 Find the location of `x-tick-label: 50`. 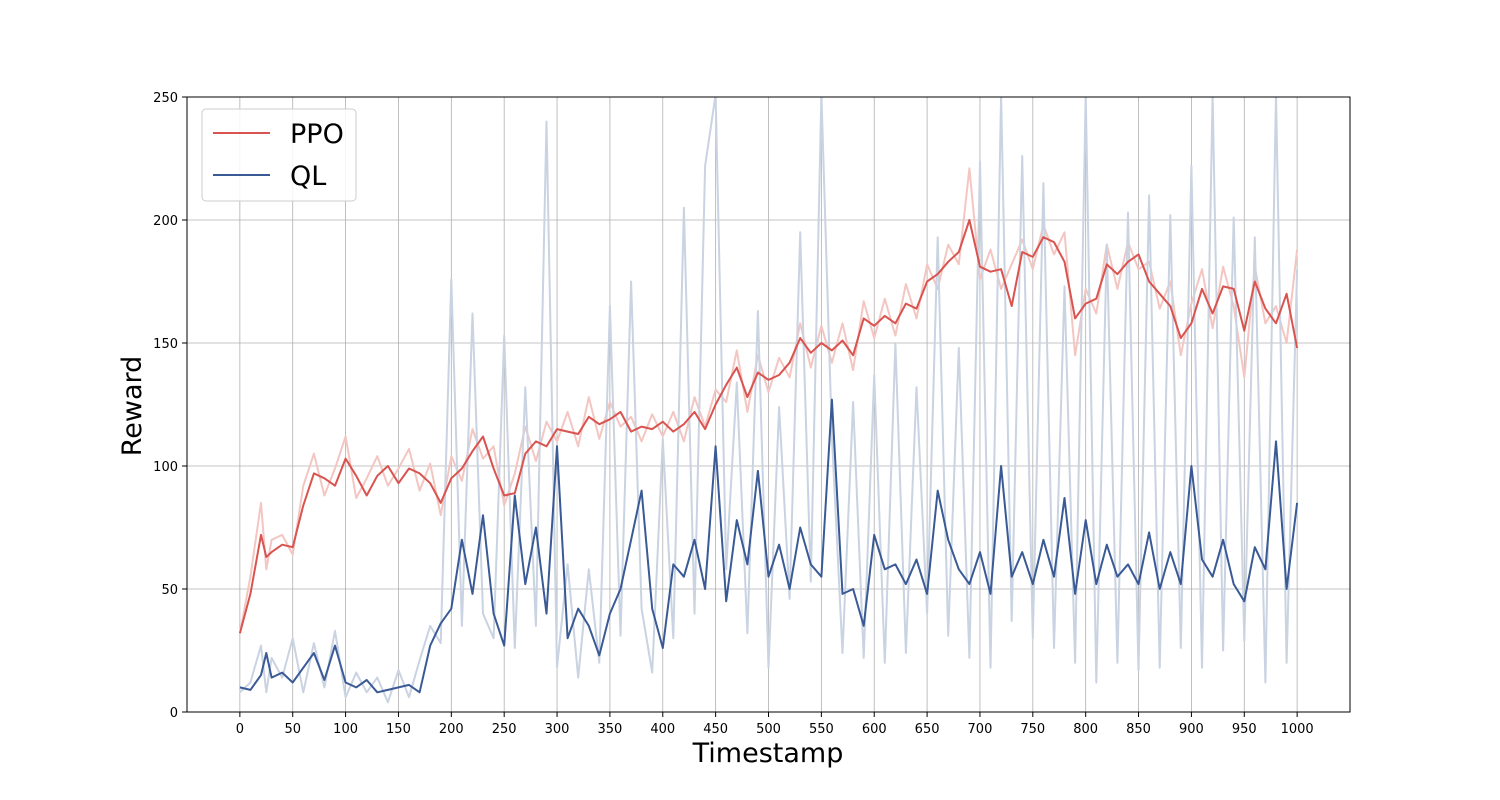

x-tick-label: 50 is located at coordinates (292, 729).